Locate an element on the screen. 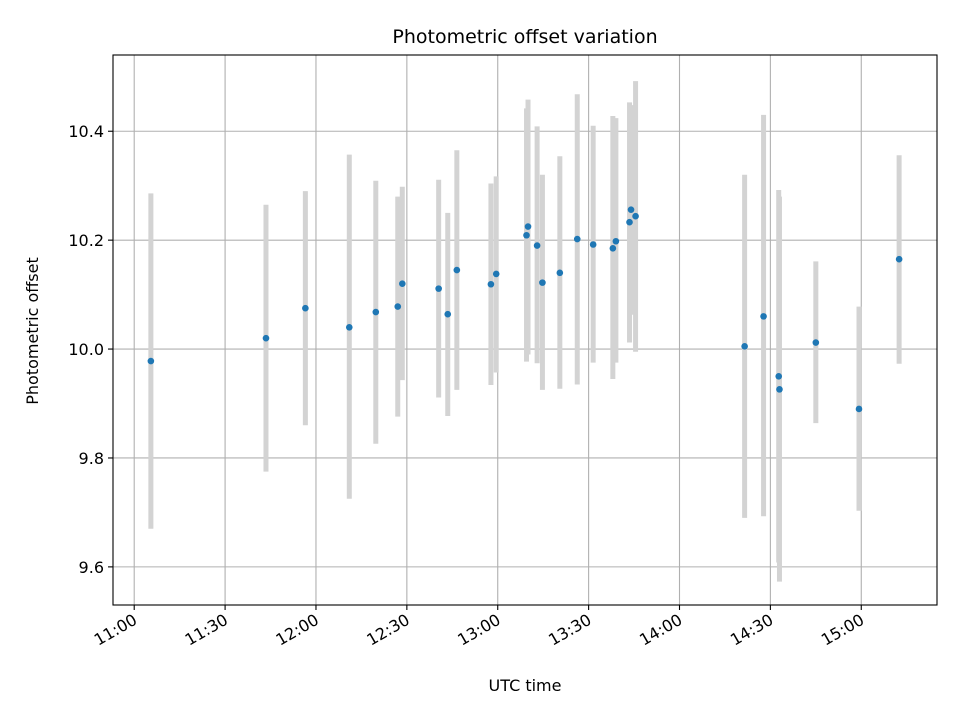 The image size is (960, 720). y-axis: 9.6 9.8 10.0 10.2 10.4 is located at coordinates (90, 349).